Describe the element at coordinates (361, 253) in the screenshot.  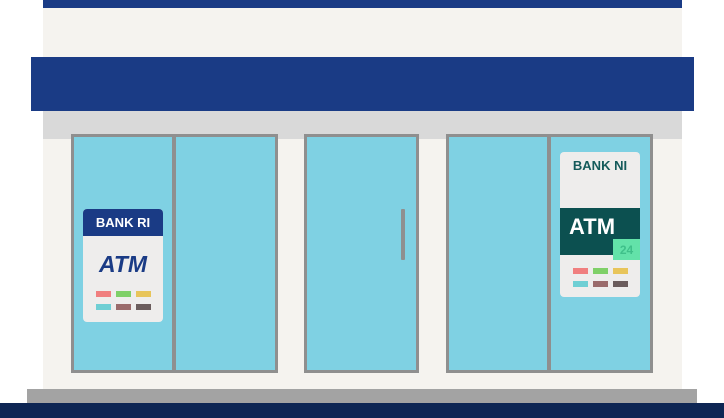
I see `entrance-door` at that location.